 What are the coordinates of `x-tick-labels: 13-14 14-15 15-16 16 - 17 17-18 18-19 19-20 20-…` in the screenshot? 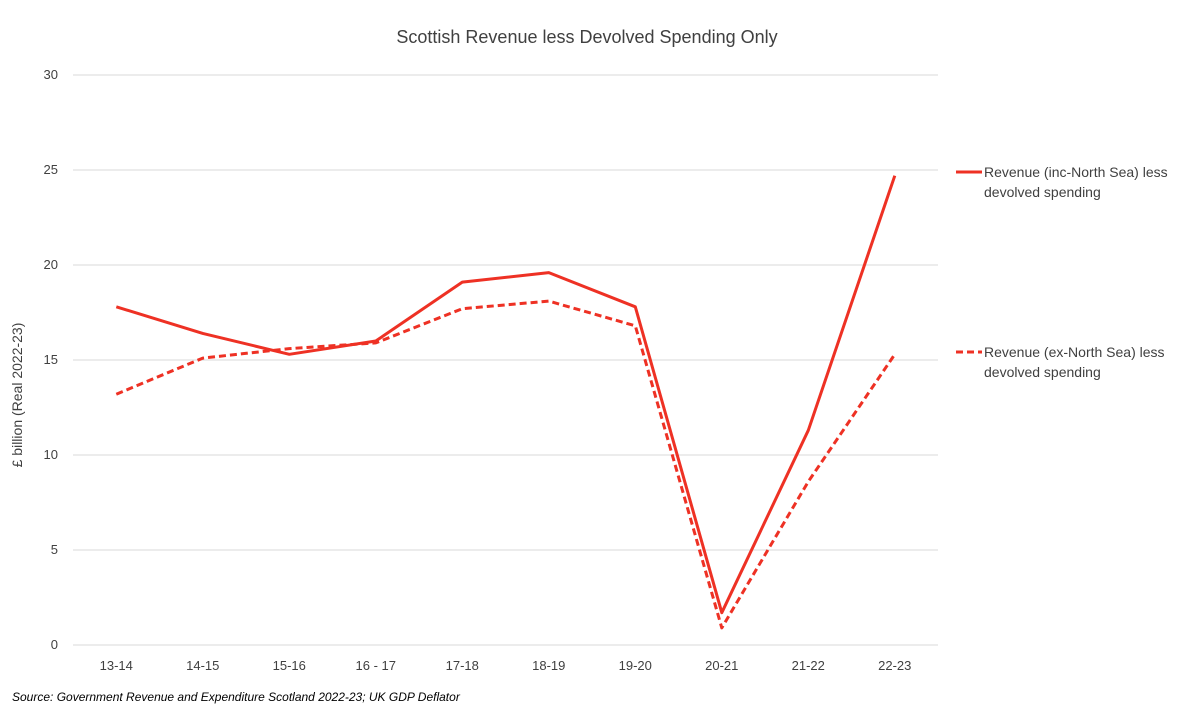 It's located at (506, 665).